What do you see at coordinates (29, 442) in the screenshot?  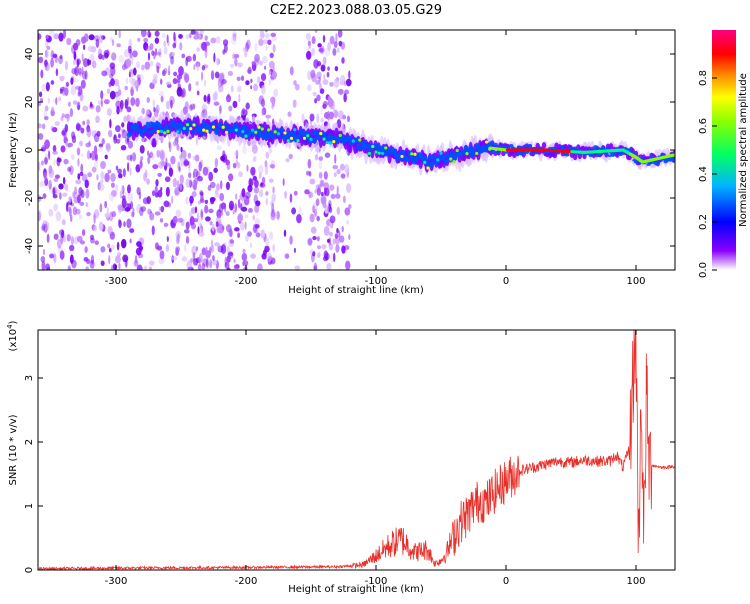 I see `y-tick-label: 2` at bounding box center [29, 442].